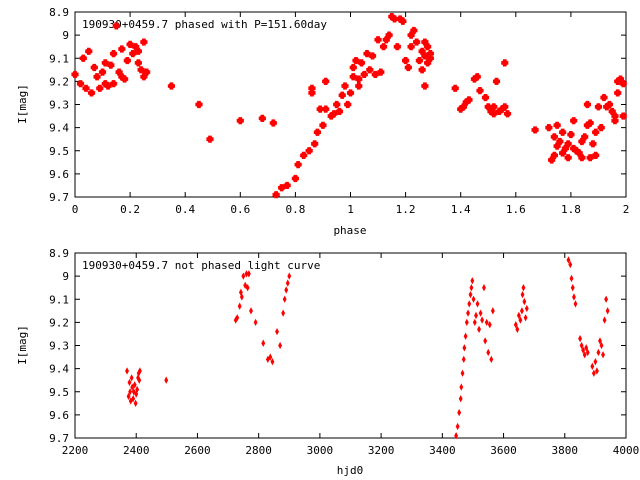 The image size is (640, 480). I want to click on y-tick-label: 9.2, so click(59, 322).